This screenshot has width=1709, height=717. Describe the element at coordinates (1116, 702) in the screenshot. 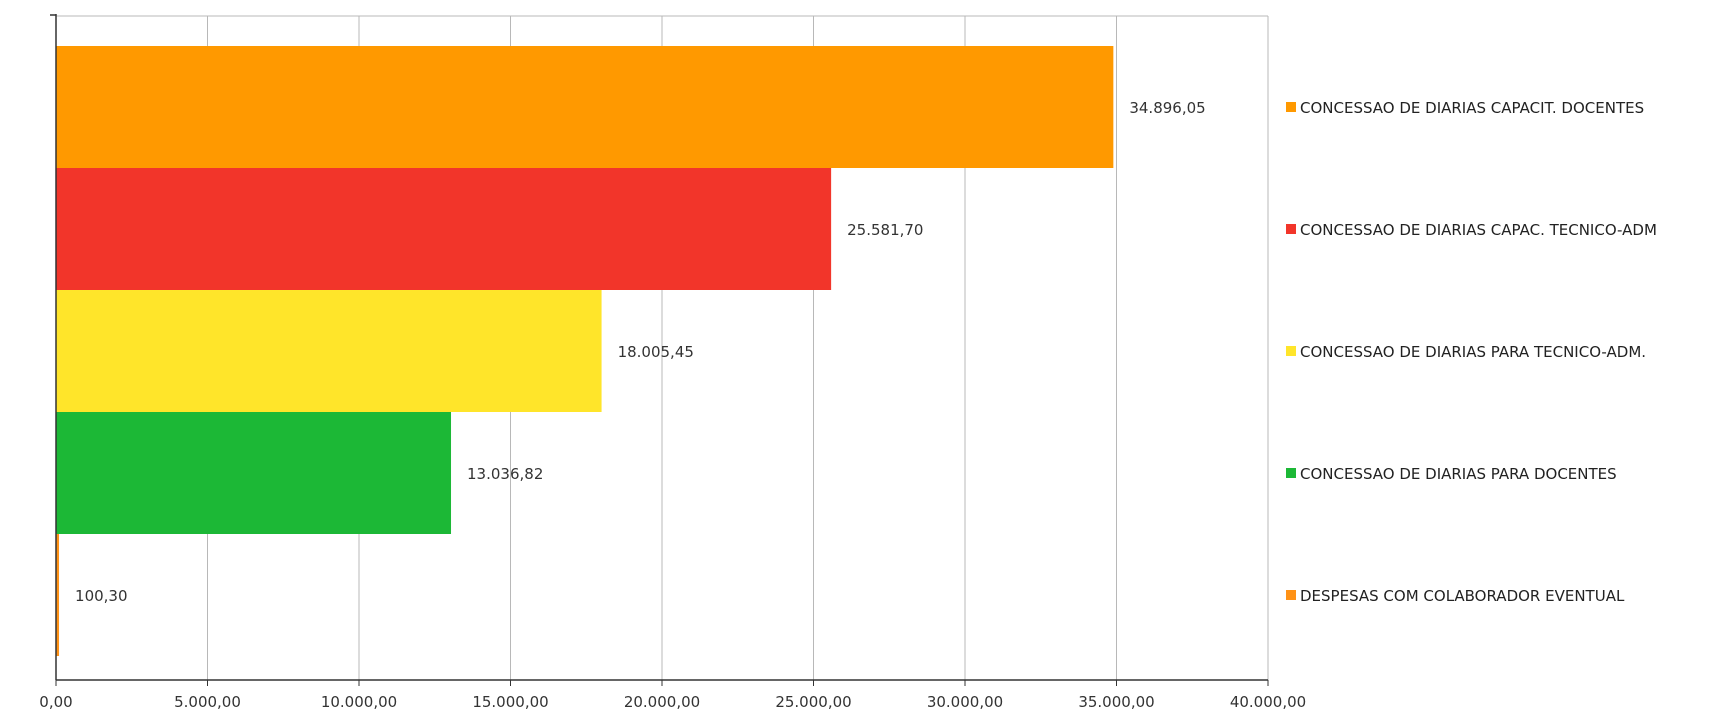

I see `x-tick-label: 35.000,00` at that location.